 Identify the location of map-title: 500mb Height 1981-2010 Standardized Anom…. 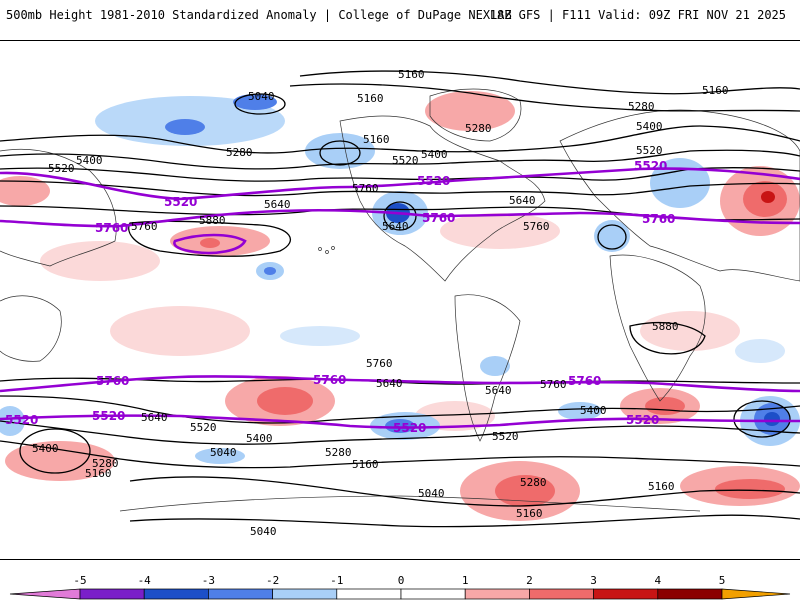
(259, 15).